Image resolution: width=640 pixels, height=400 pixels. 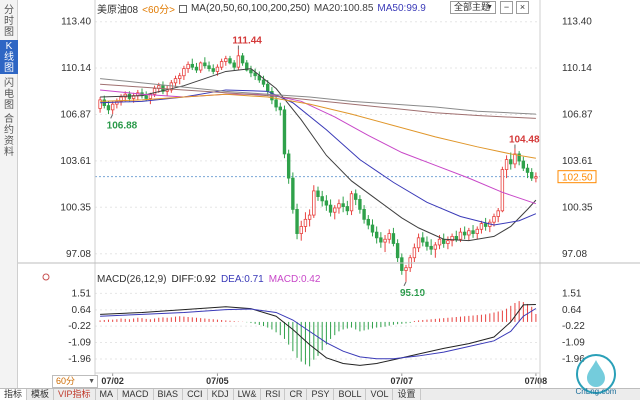 I want to click on minus-icon: −, so click(x=506, y=7).